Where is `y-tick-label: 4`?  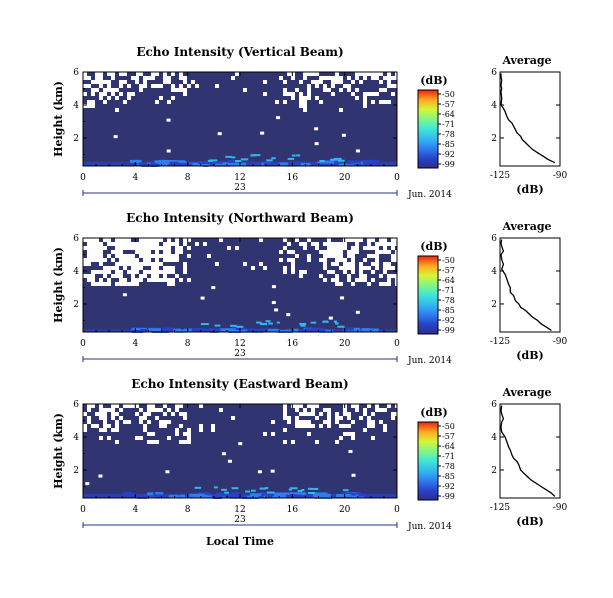
y-tick-label: 4 is located at coordinates (76, 272).